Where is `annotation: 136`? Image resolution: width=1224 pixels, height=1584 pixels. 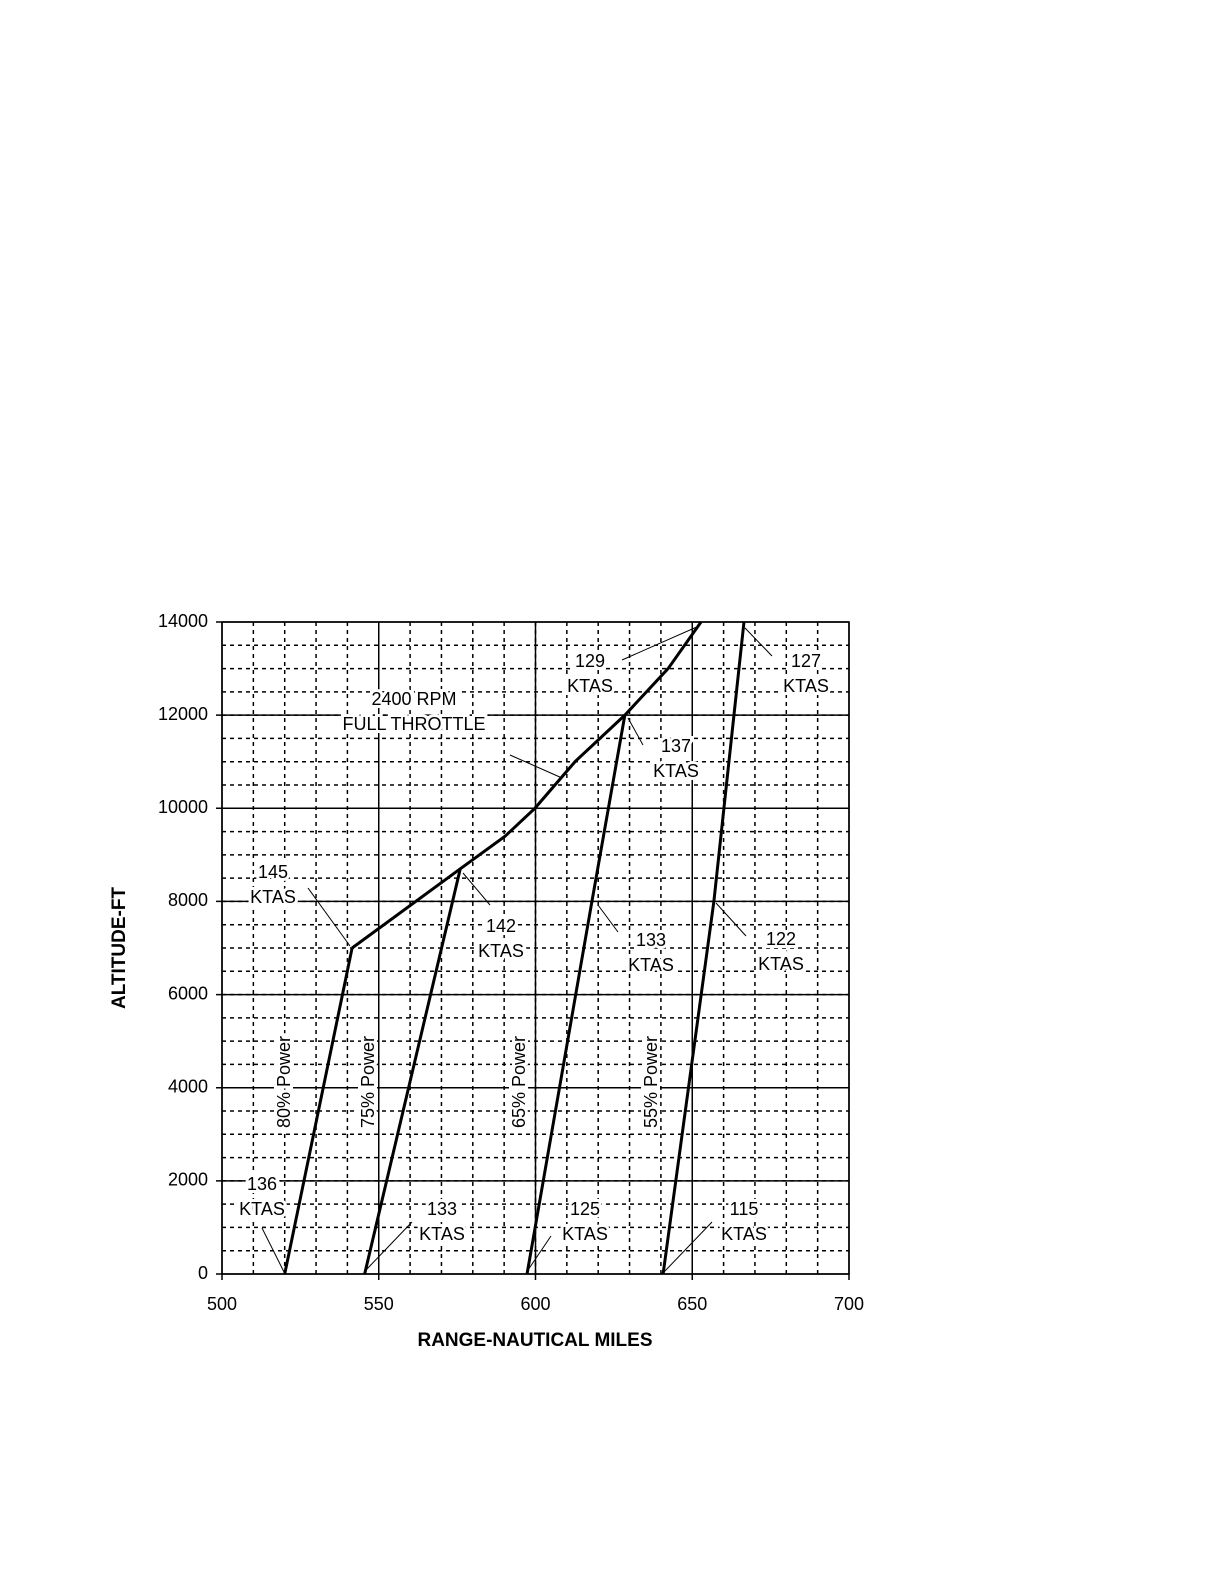
annotation: 136 is located at coordinates (262, 1184).